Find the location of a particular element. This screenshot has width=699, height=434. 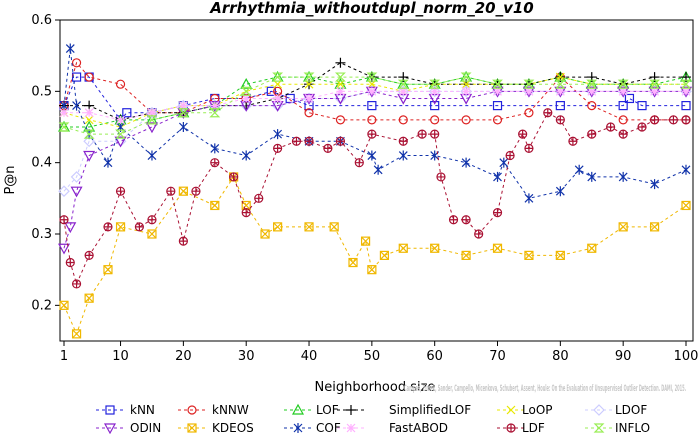

legend-label-ldof: LDOF is located at coordinates (631, 410).